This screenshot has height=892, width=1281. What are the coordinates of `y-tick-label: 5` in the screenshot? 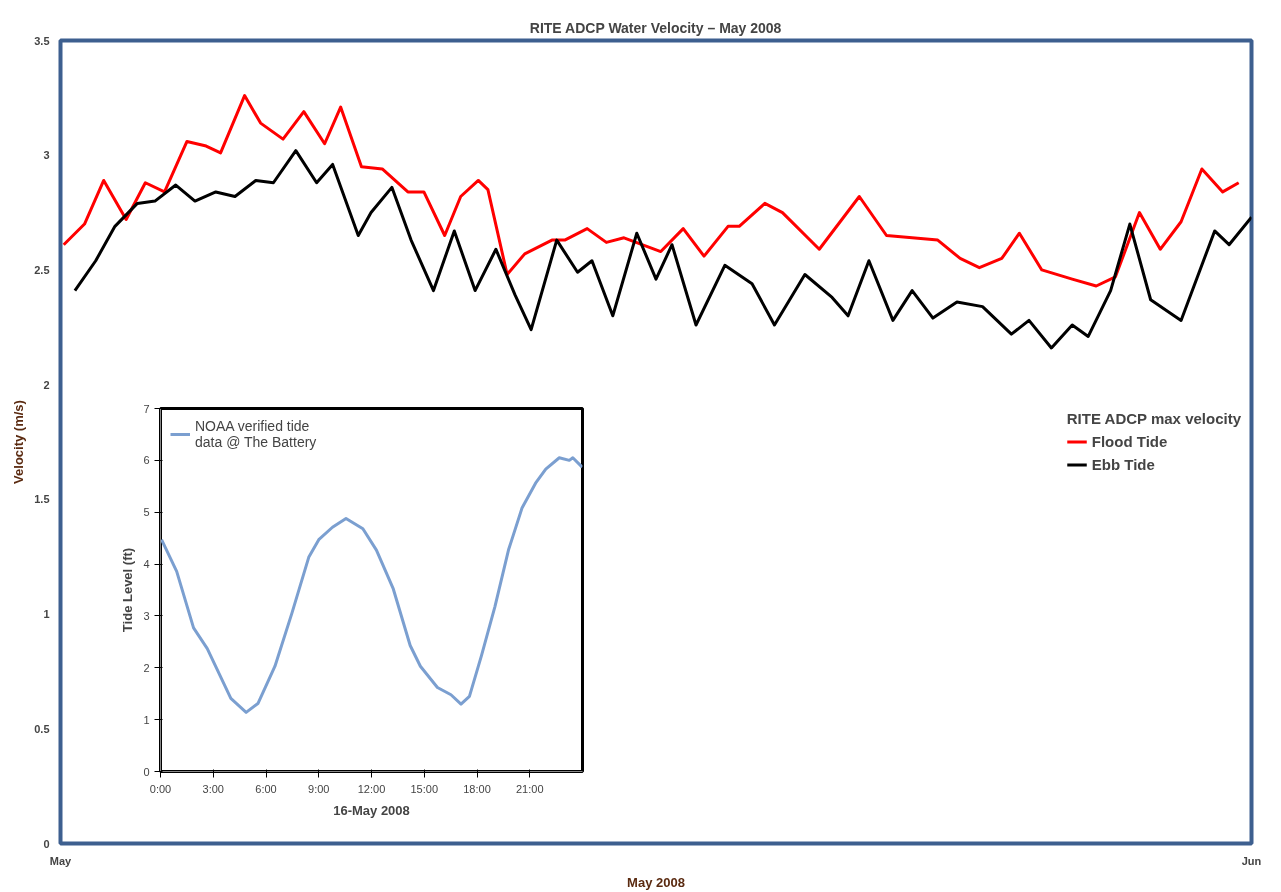 It's located at (146, 512).